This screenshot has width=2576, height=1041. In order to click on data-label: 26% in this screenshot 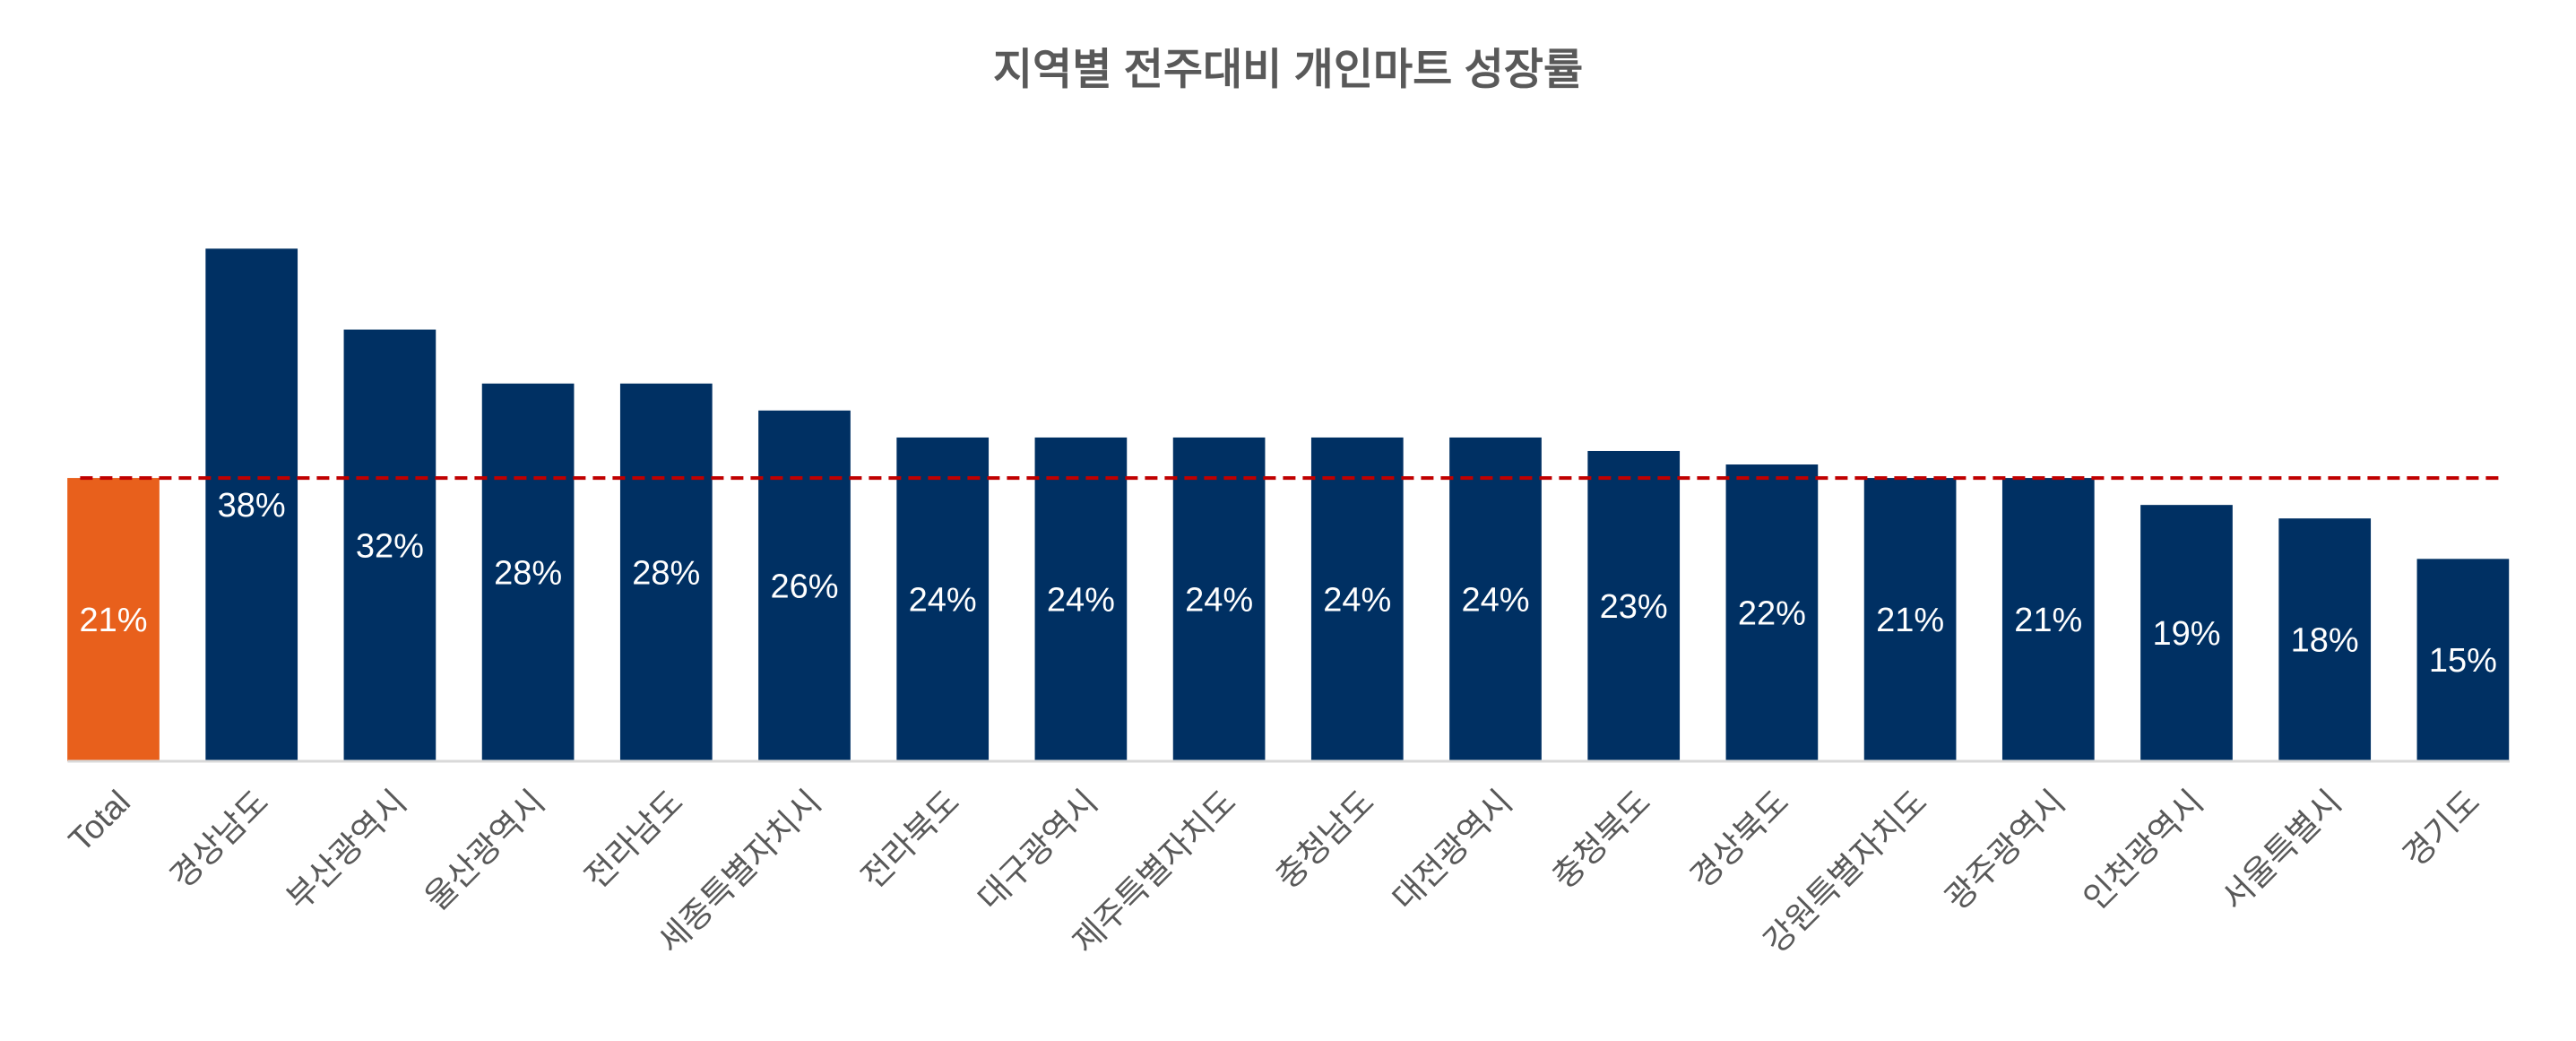, I will do `click(804, 586)`.